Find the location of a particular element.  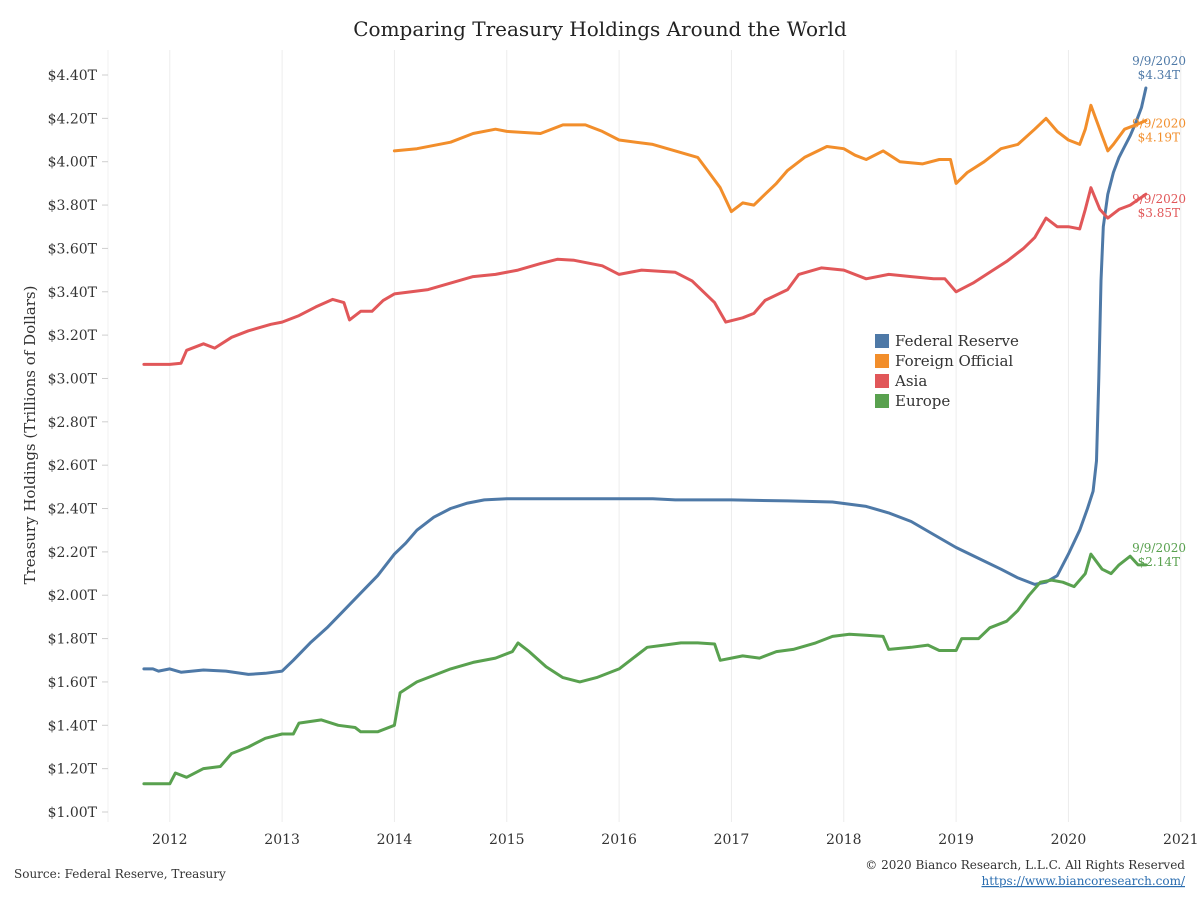

y-tick-label: $3.60T is located at coordinates (73, 249).